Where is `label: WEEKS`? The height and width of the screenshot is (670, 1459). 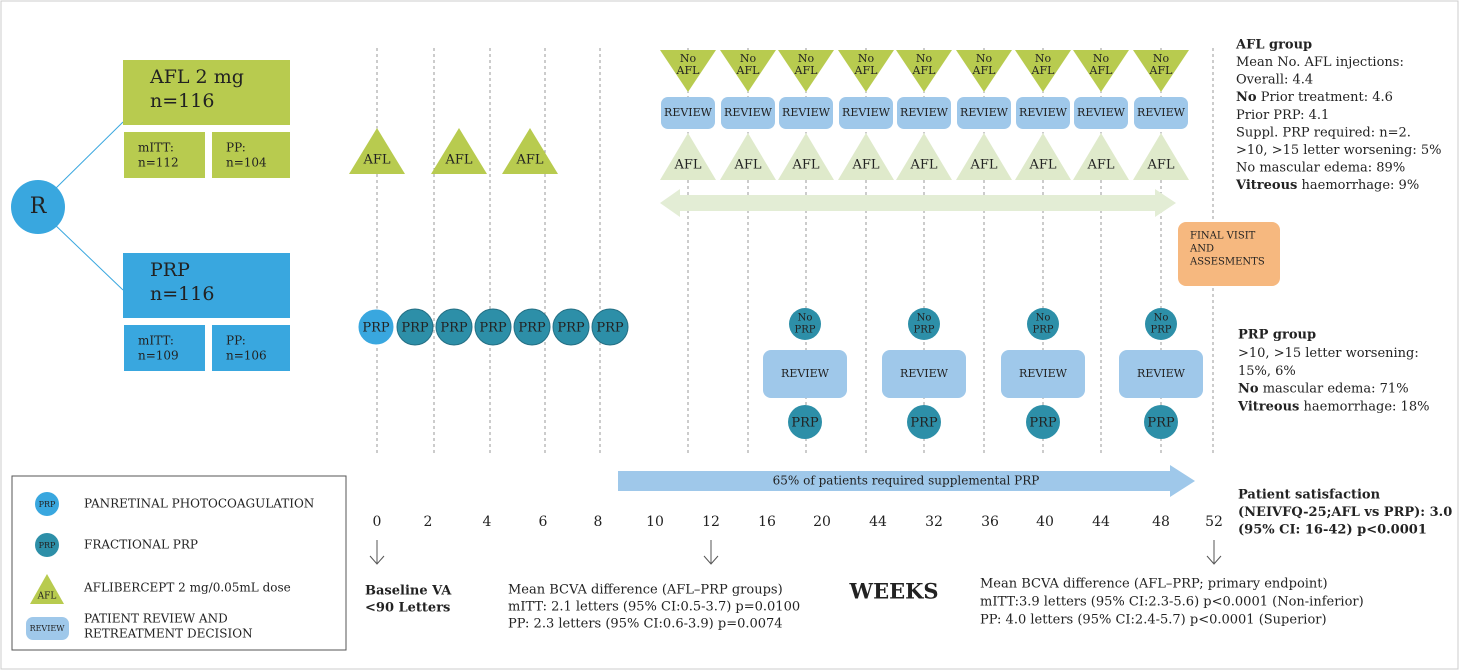
label: WEEKS is located at coordinates (893, 591).